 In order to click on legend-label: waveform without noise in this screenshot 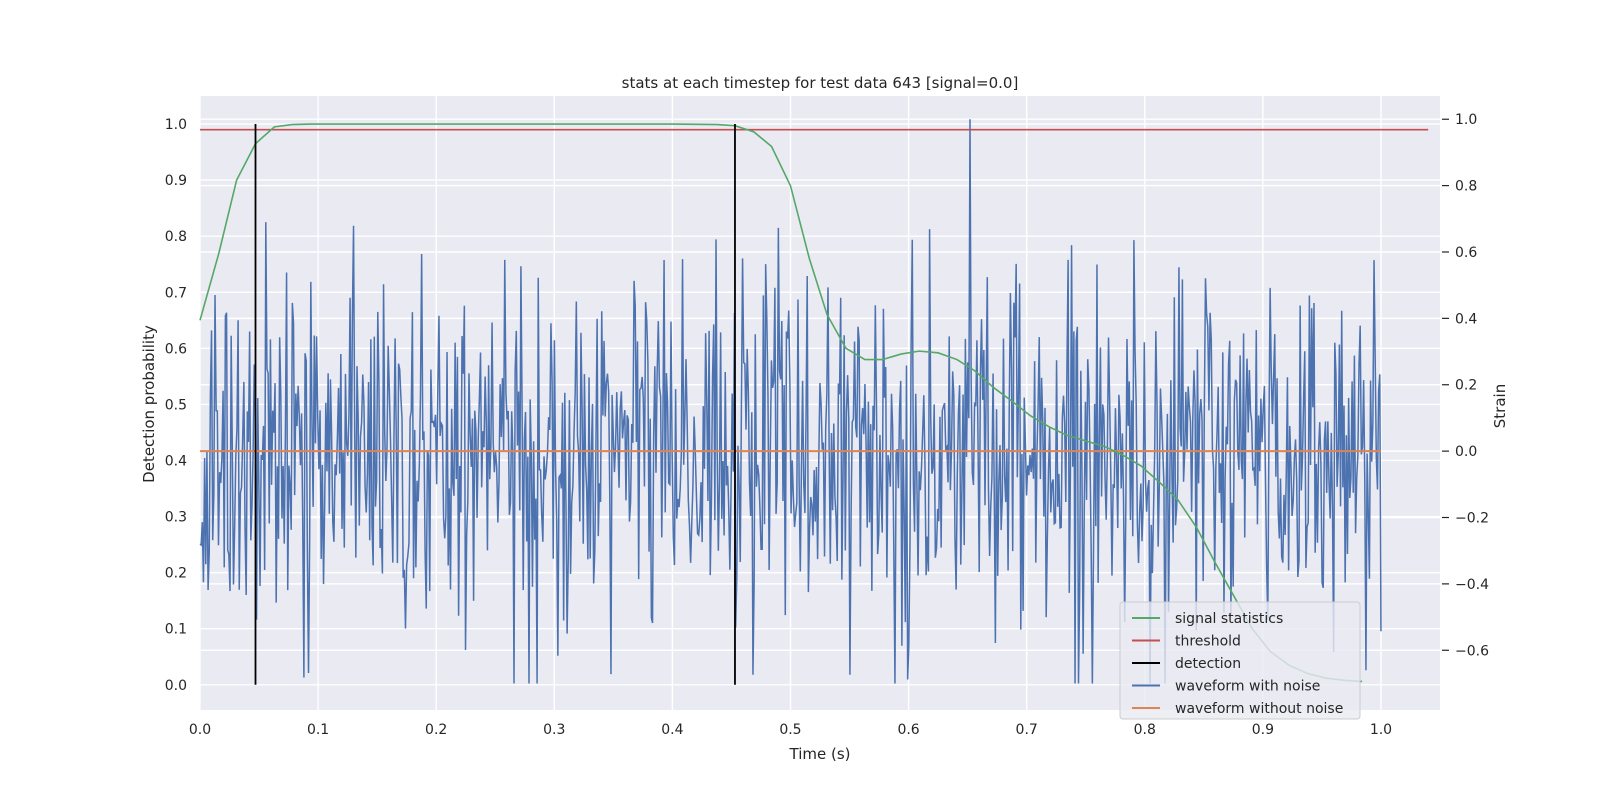, I will do `click(1259, 709)`.